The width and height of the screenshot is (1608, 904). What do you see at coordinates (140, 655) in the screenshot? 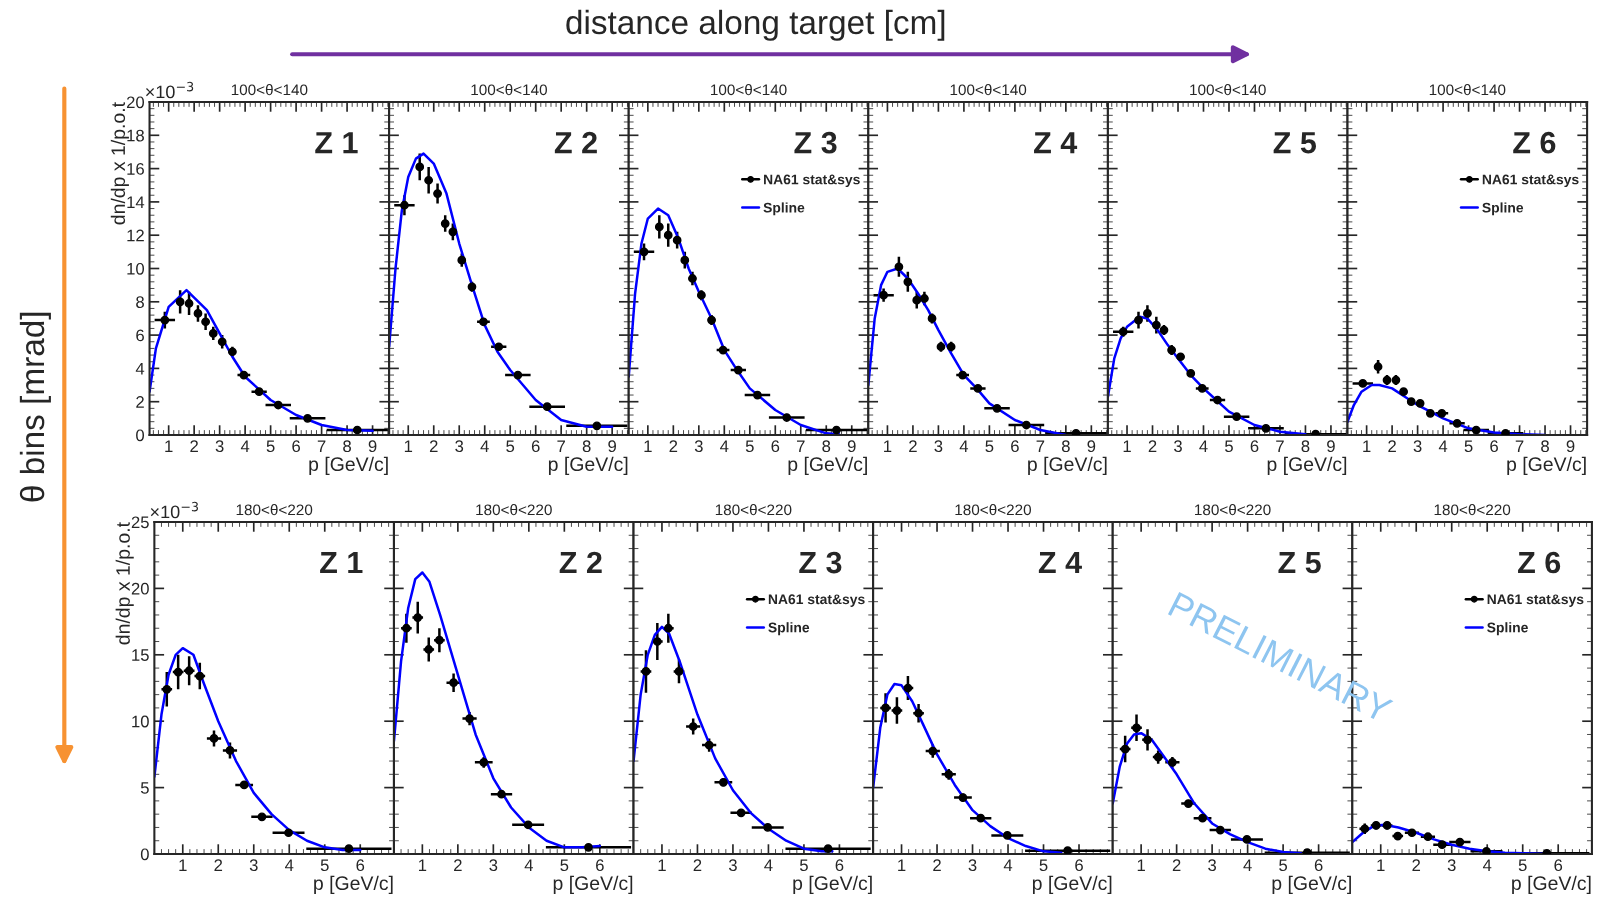
I see `y-tick-label: 15` at bounding box center [140, 655].